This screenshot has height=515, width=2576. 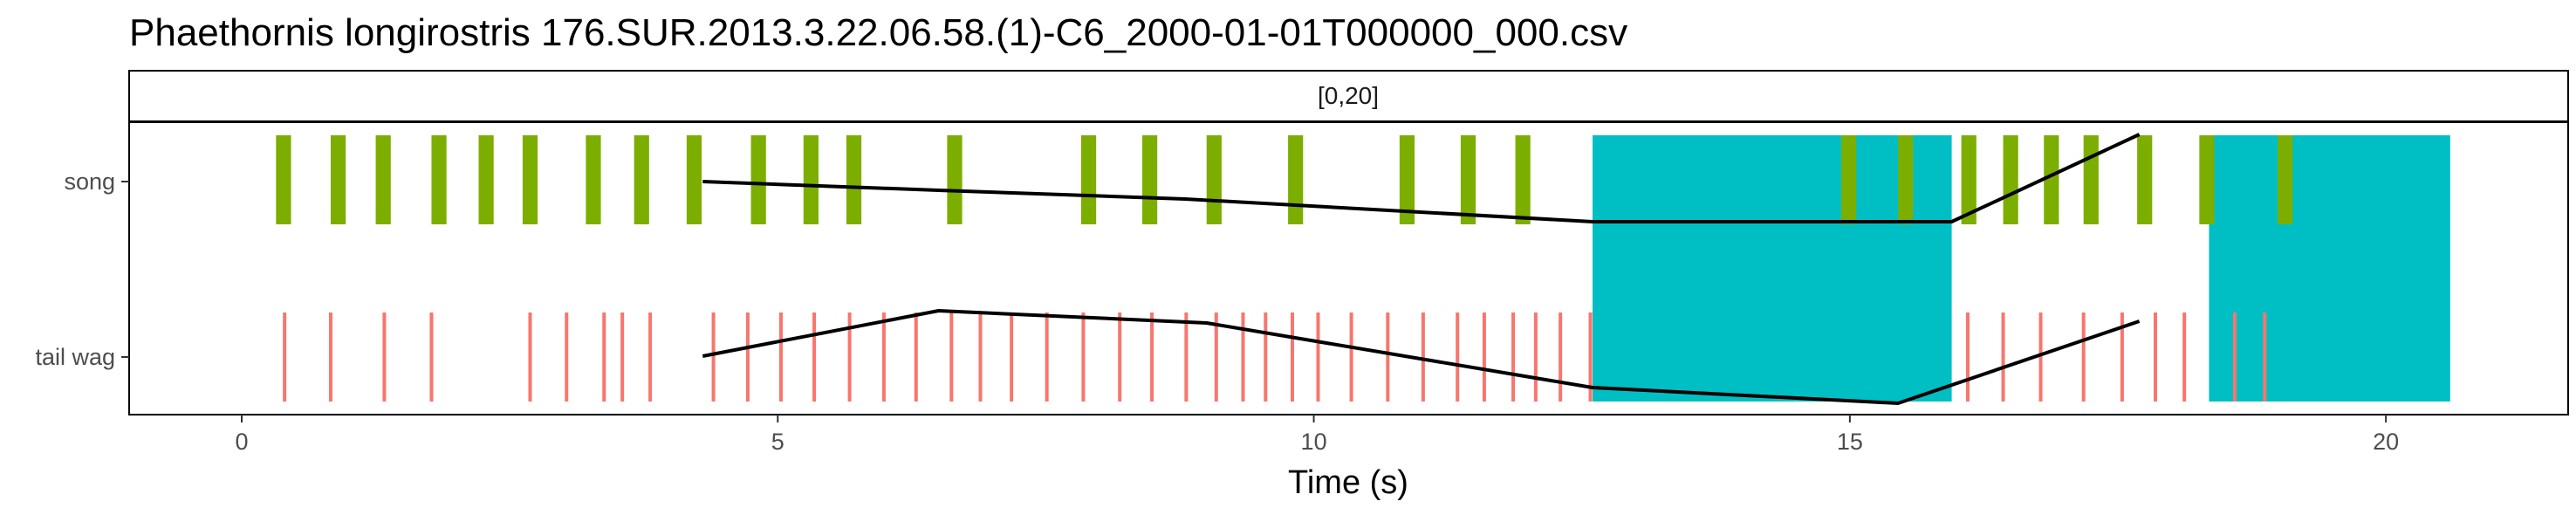 What do you see at coordinates (1850, 442) in the screenshot?
I see `x-tick-label: 15` at bounding box center [1850, 442].